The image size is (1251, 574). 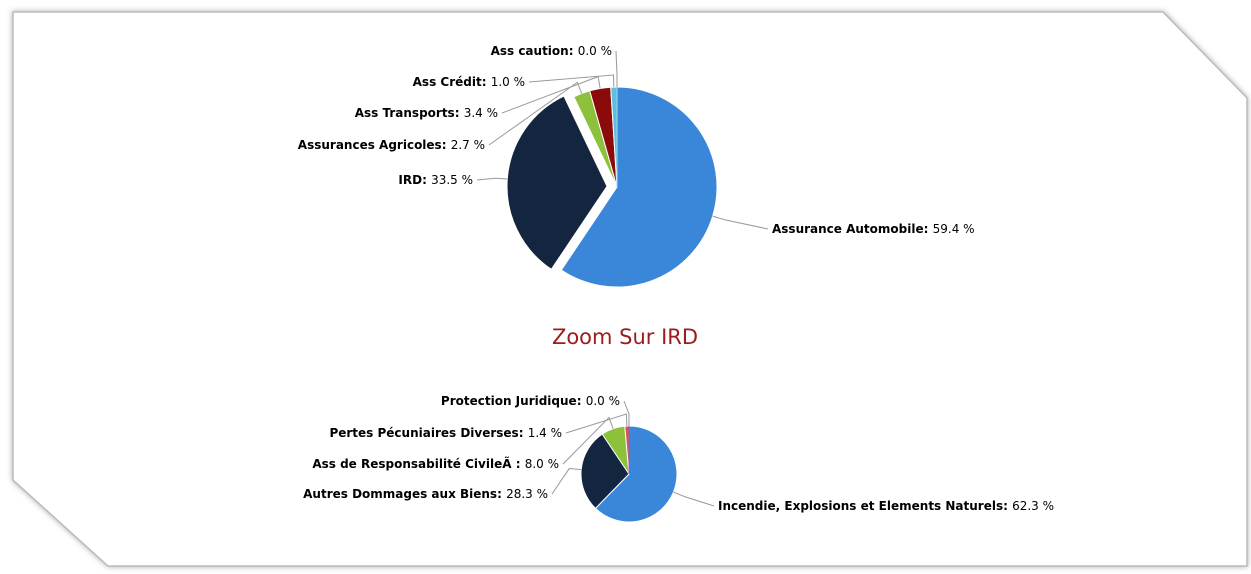 What do you see at coordinates (468, 145) in the screenshot?
I see `label-value: 2.7 %` at bounding box center [468, 145].